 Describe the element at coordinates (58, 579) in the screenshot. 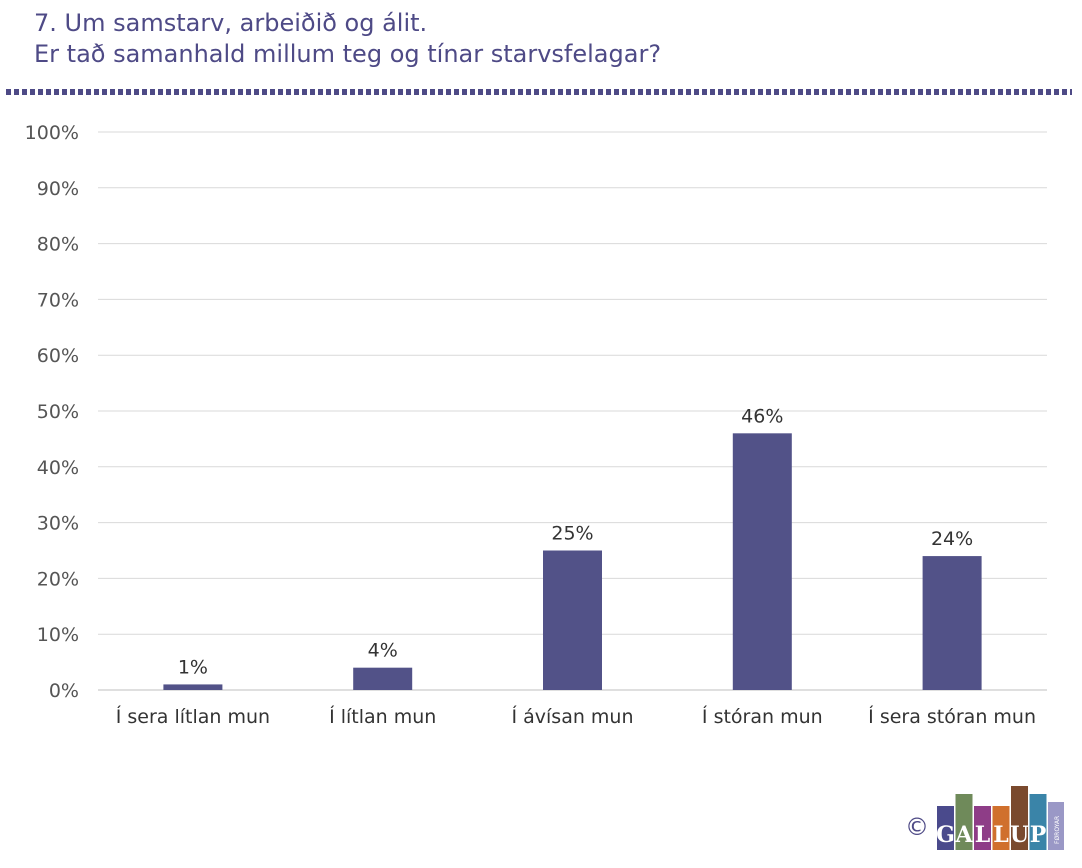

I see `y-tick-label: 20%` at that location.